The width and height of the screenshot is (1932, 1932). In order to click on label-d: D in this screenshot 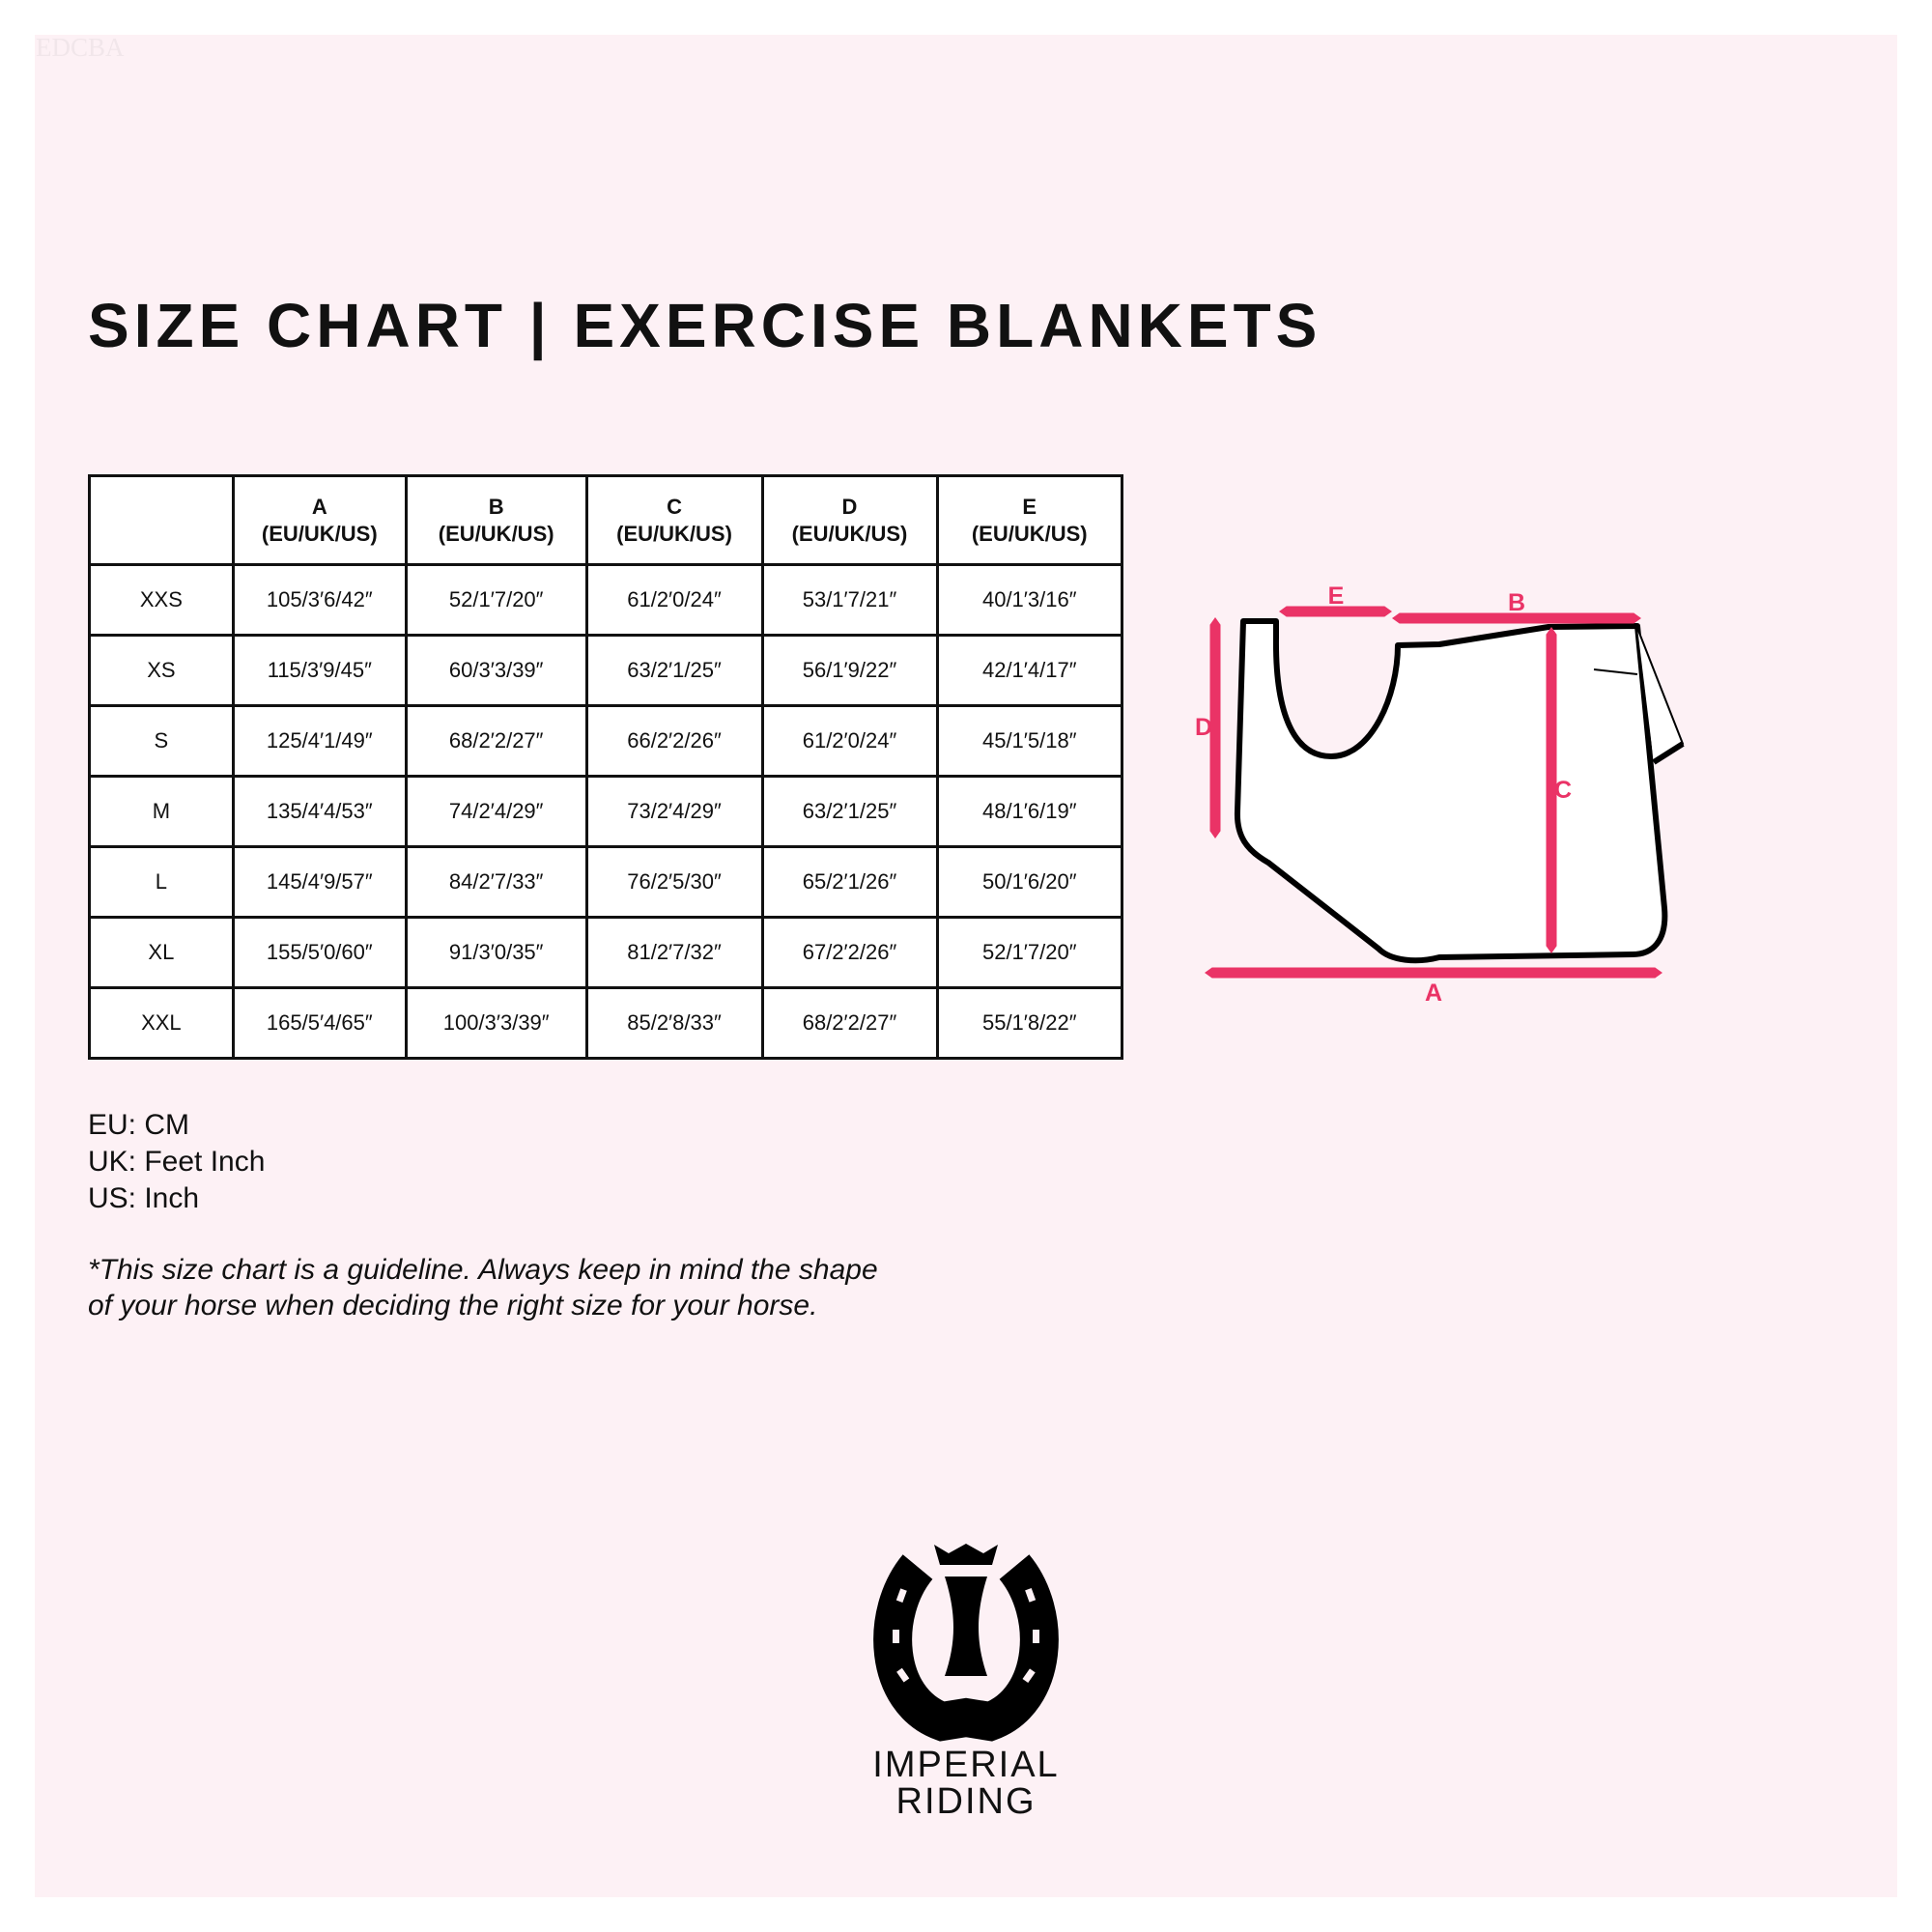, I will do `click(1203, 727)`.